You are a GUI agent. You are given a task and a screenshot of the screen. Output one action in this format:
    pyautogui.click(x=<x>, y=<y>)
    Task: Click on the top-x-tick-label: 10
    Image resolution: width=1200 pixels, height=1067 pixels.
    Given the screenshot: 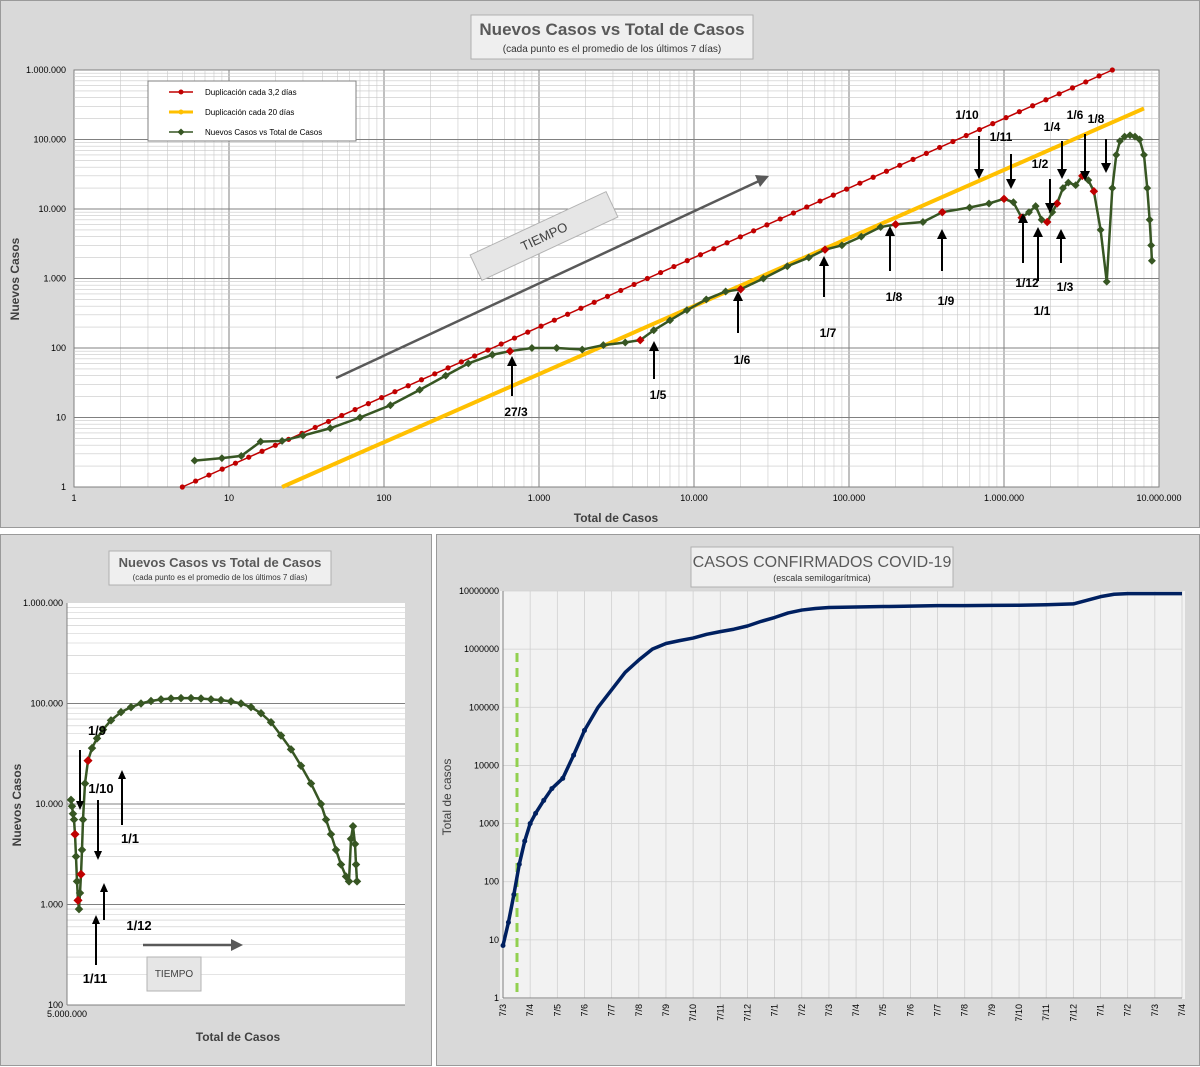 What is the action you would take?
    pyautogui.click(x=229, y=498)
    